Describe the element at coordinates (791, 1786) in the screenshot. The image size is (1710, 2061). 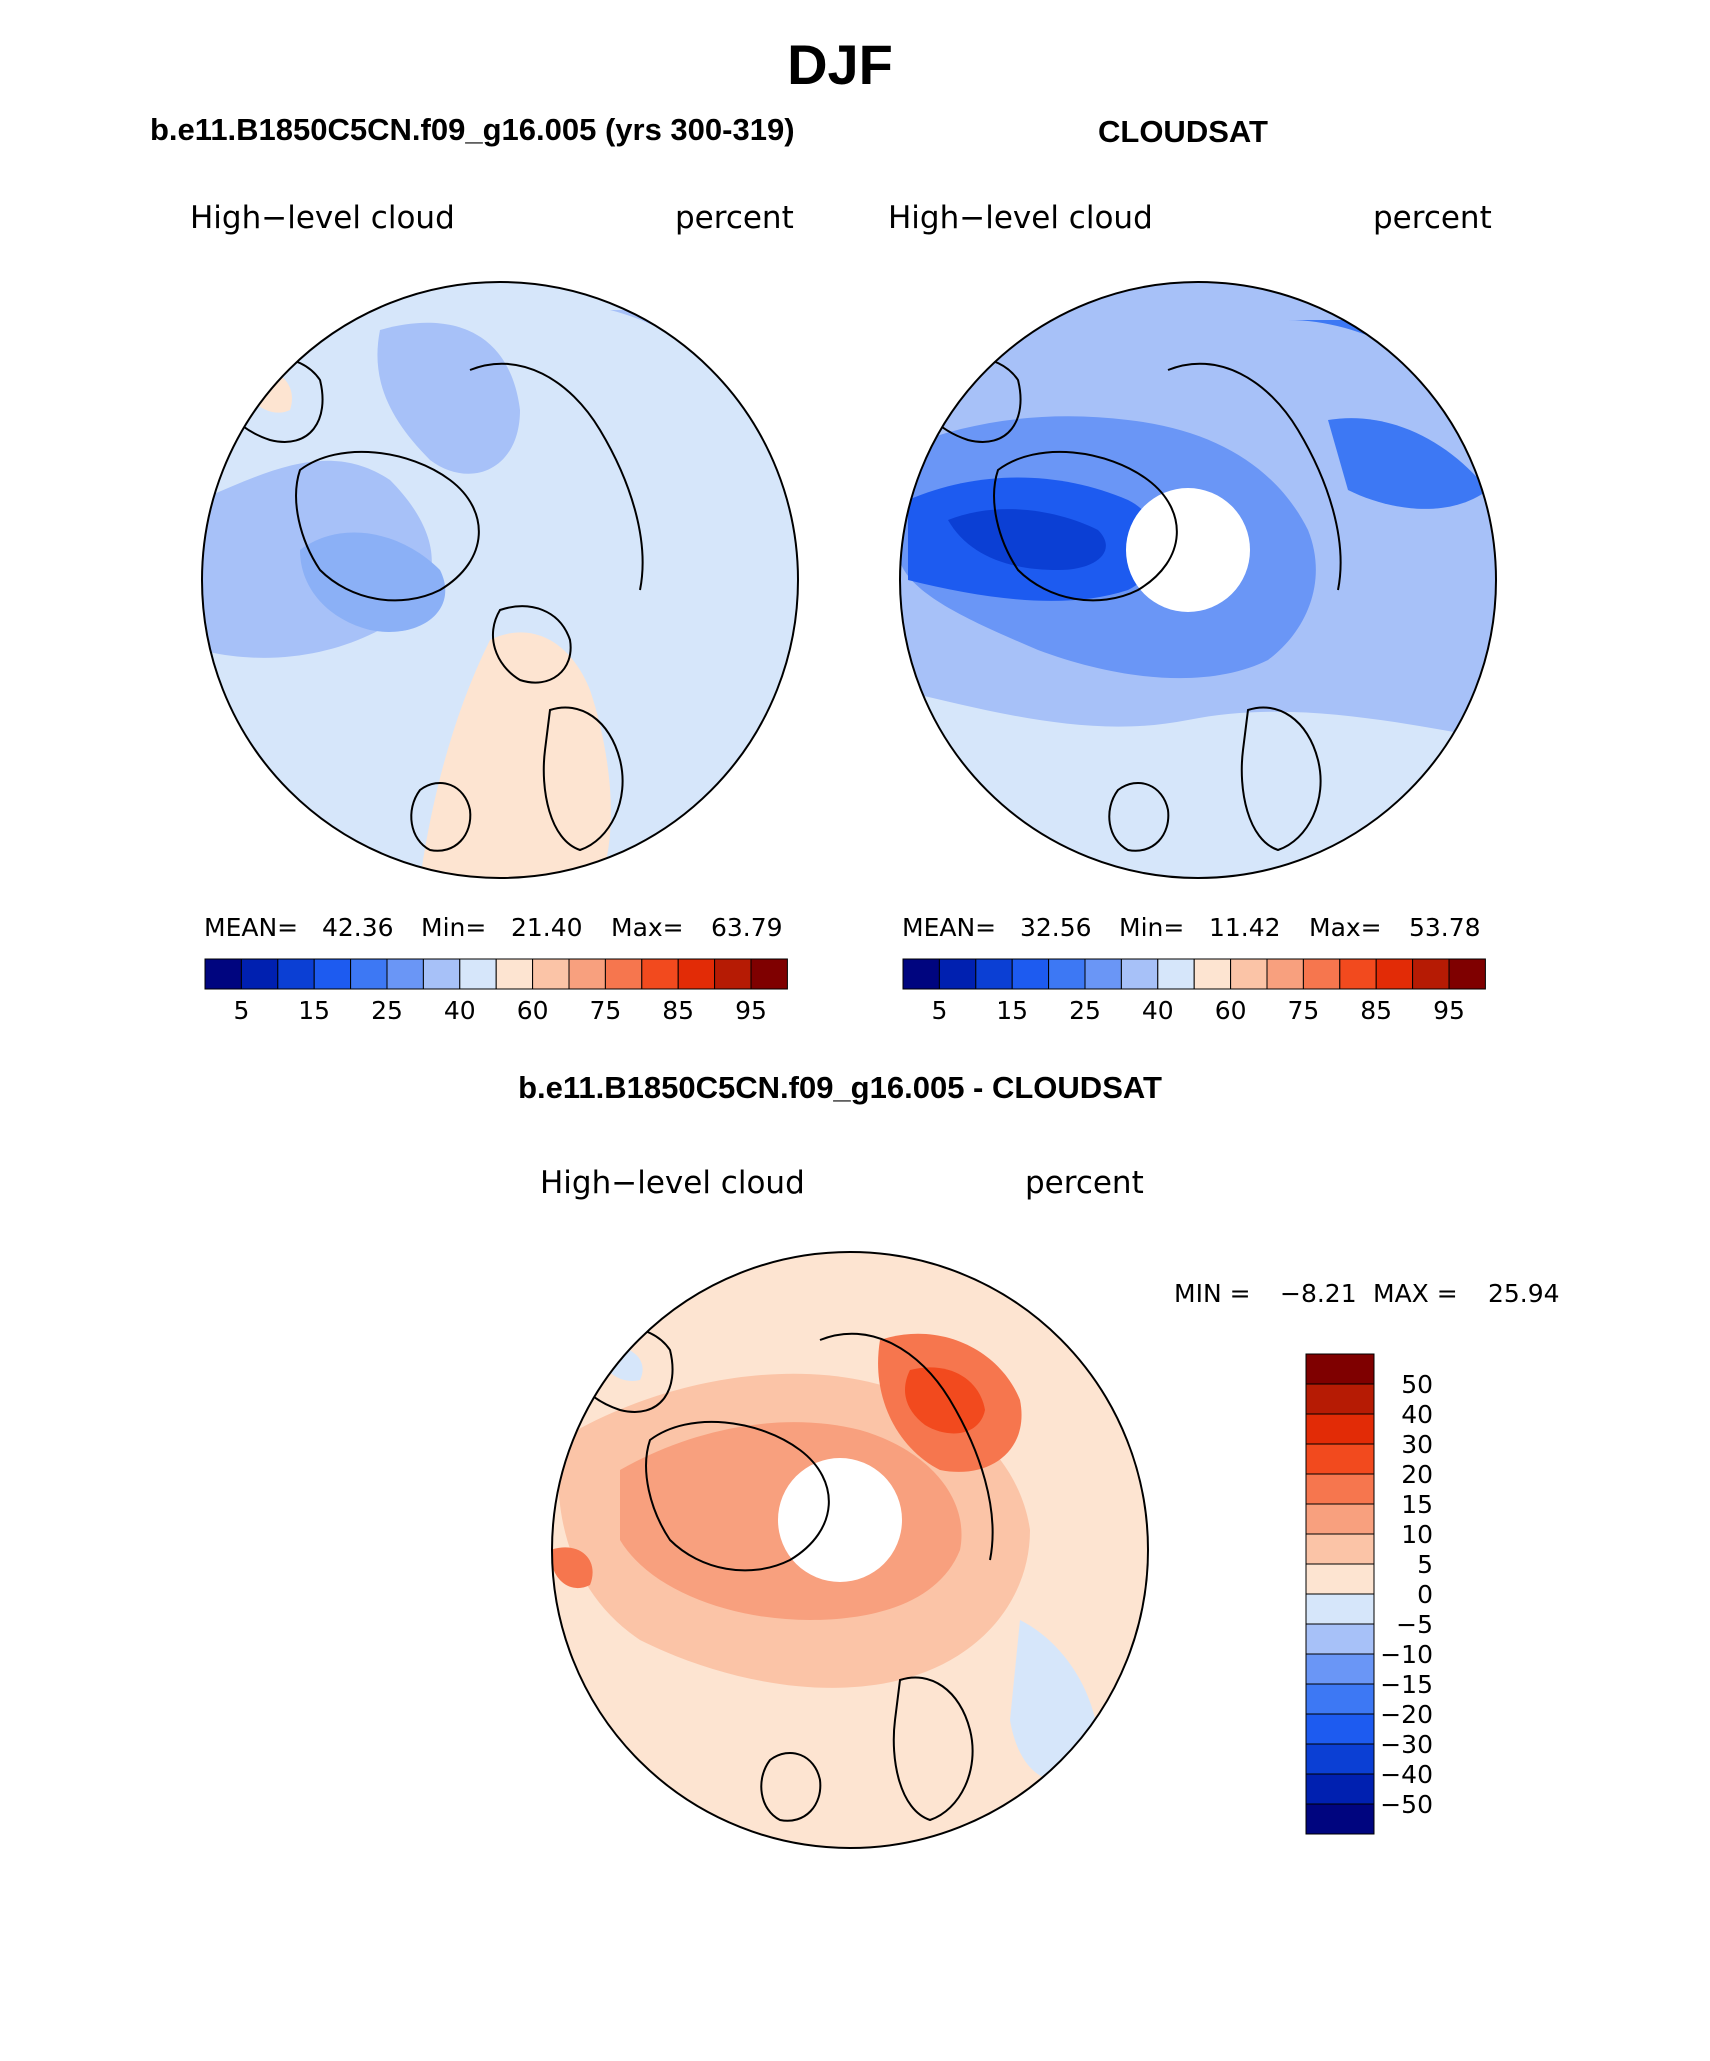
I see `map-c-uk-coastline` at that location.